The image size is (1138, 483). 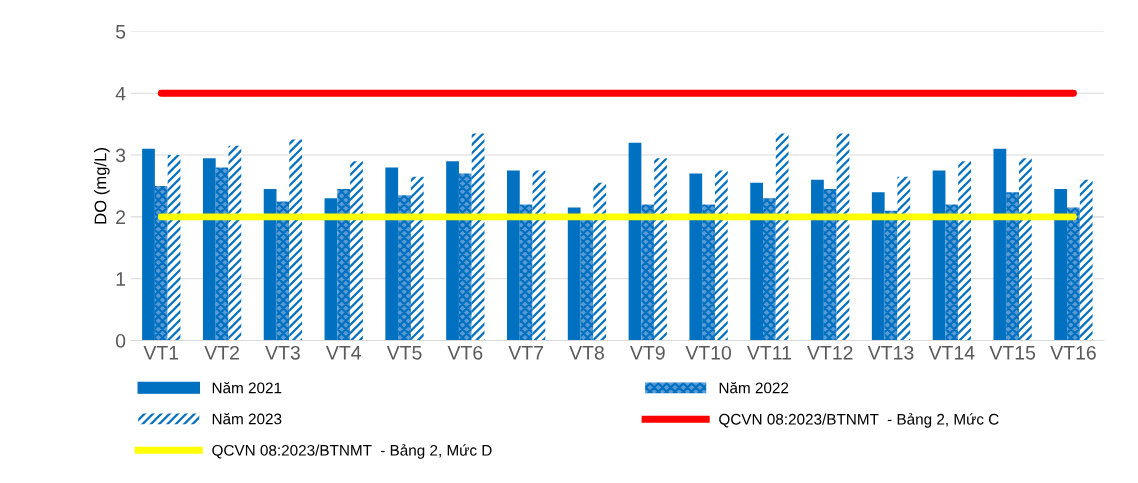 What do you see at coordinates (120, 155) in the screenshot?
I see `y-tick-label: 3` at bounding box center [120, 155].